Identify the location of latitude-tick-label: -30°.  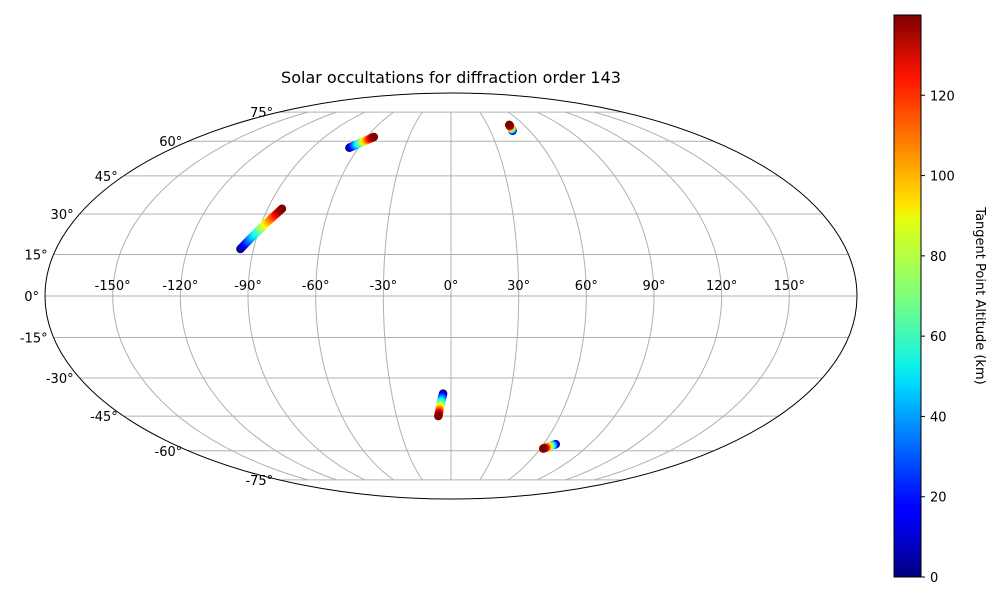
(60, 379).